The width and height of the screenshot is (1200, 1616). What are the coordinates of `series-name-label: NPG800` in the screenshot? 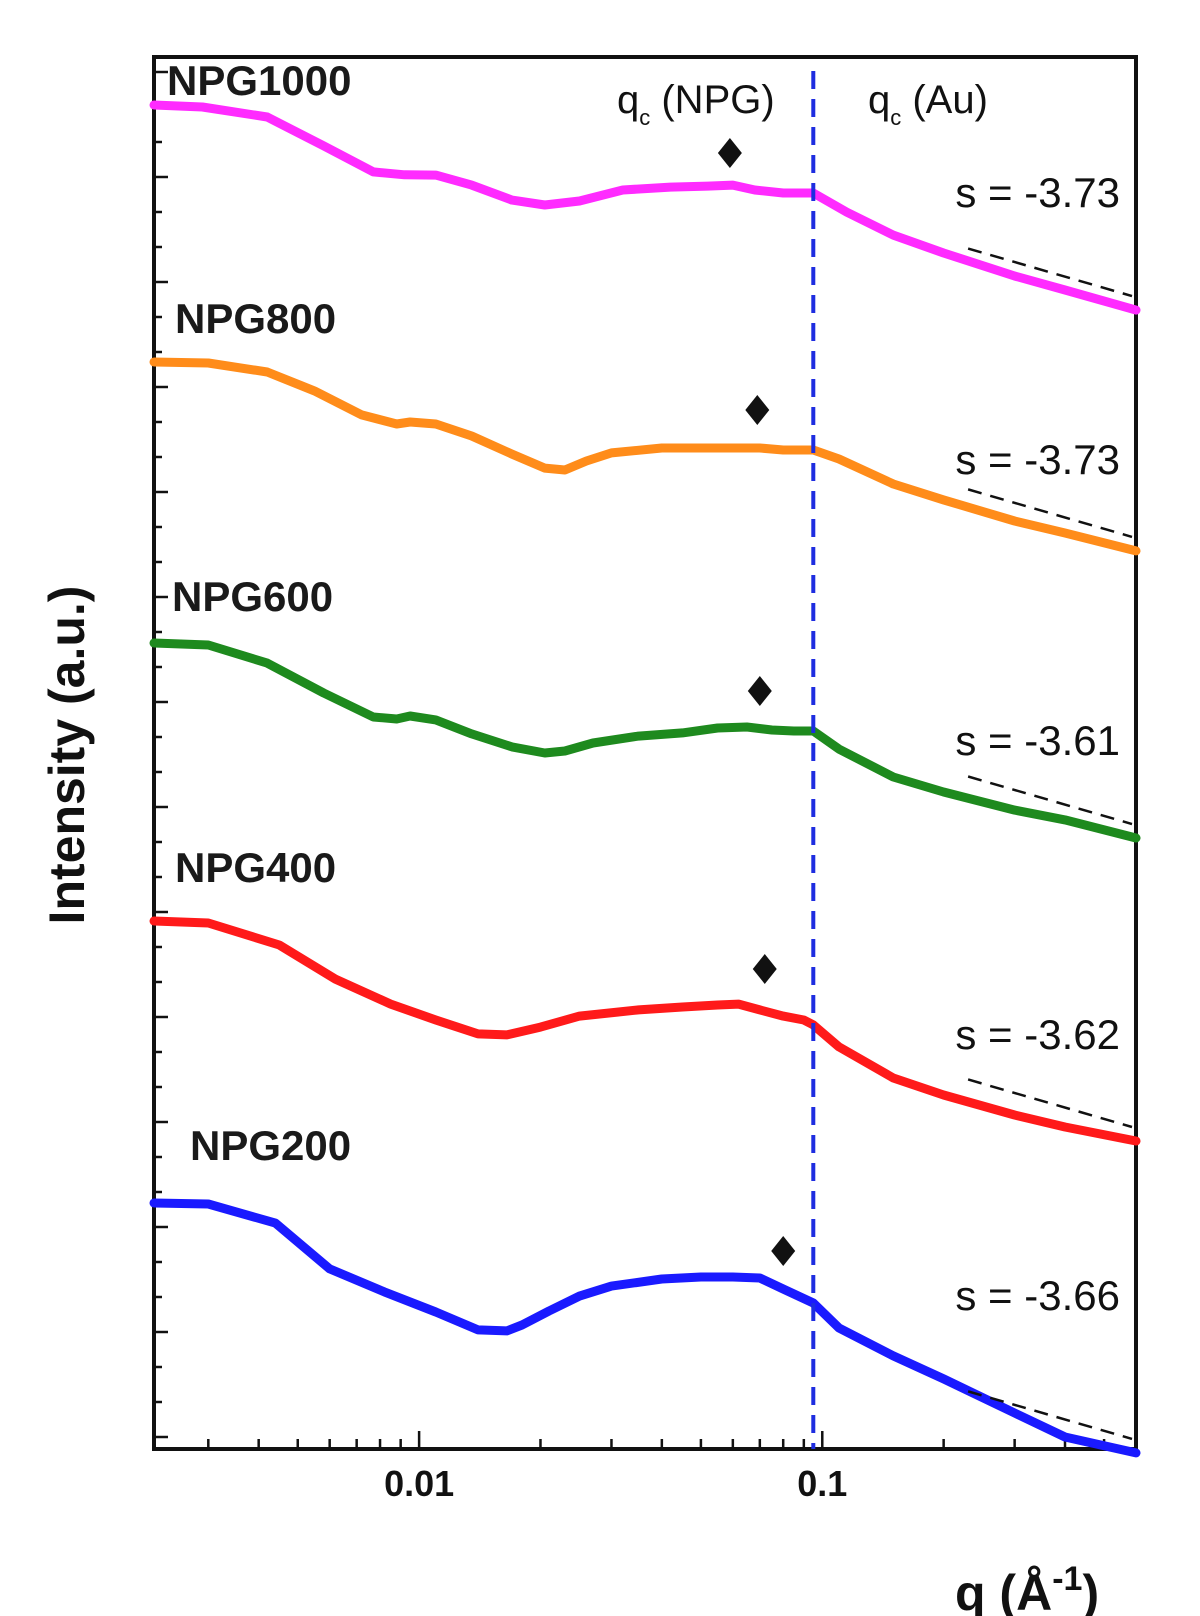 It's located at (255, 318).